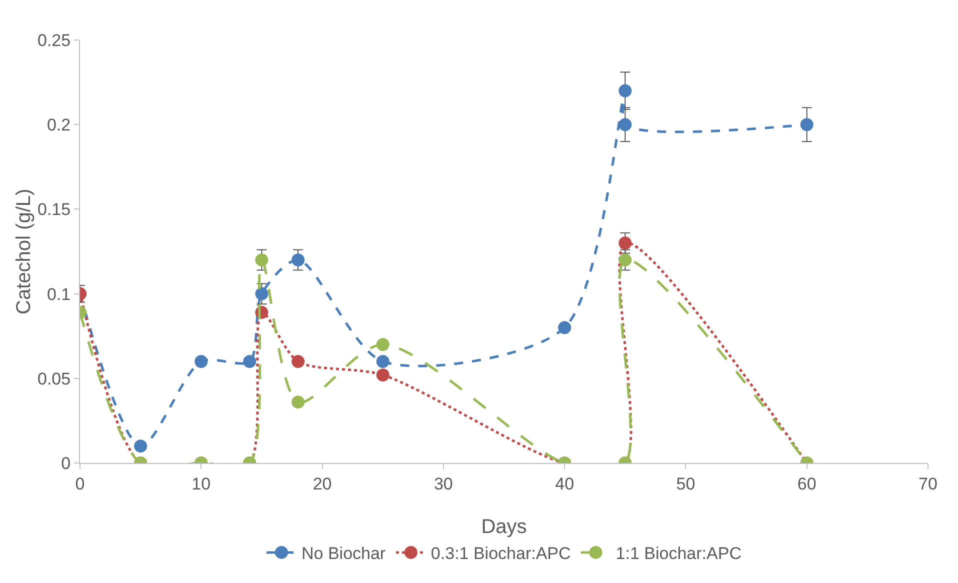  What do you see at coordinates (54, 210) in the screenshot?
I see `y-tick-label: 0.15` at bounding box center [54, 210].